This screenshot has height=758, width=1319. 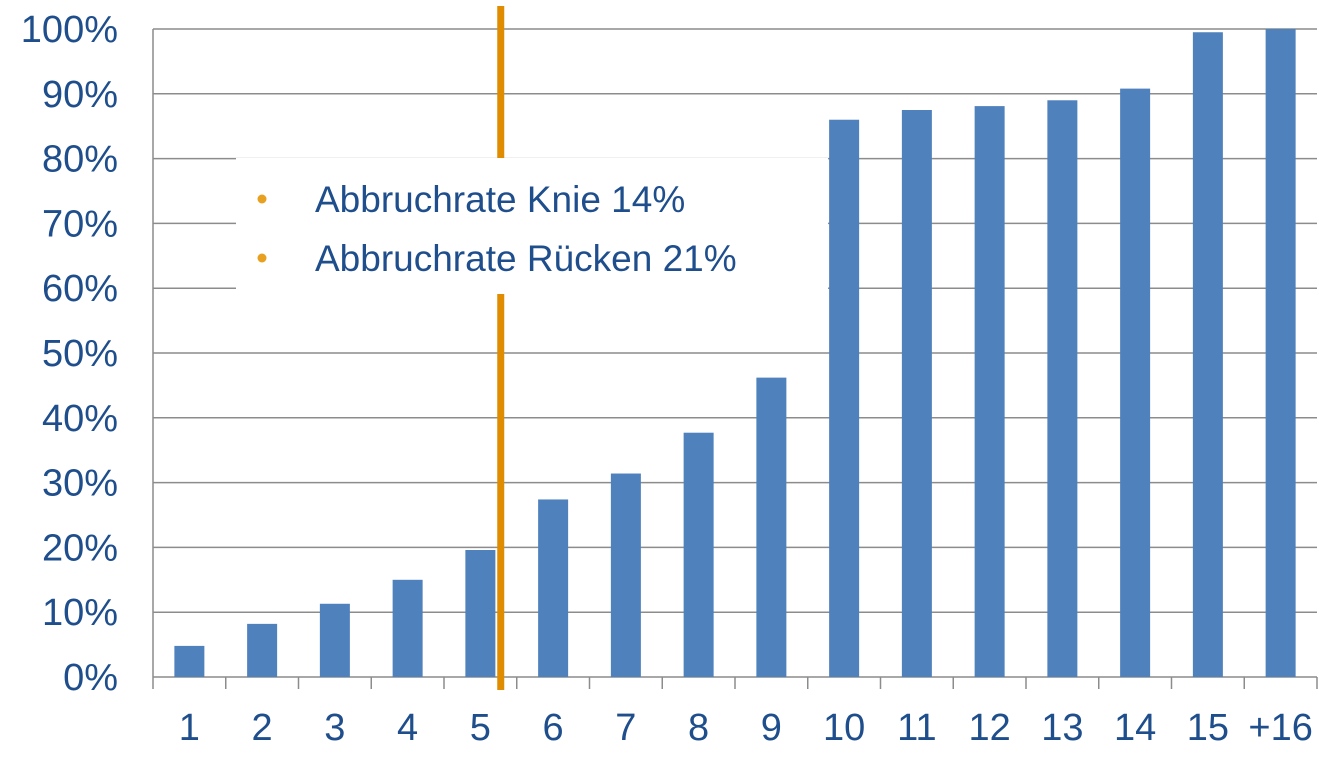 I want to click on y-tick-label: 10%, so click(x=80, y=613).